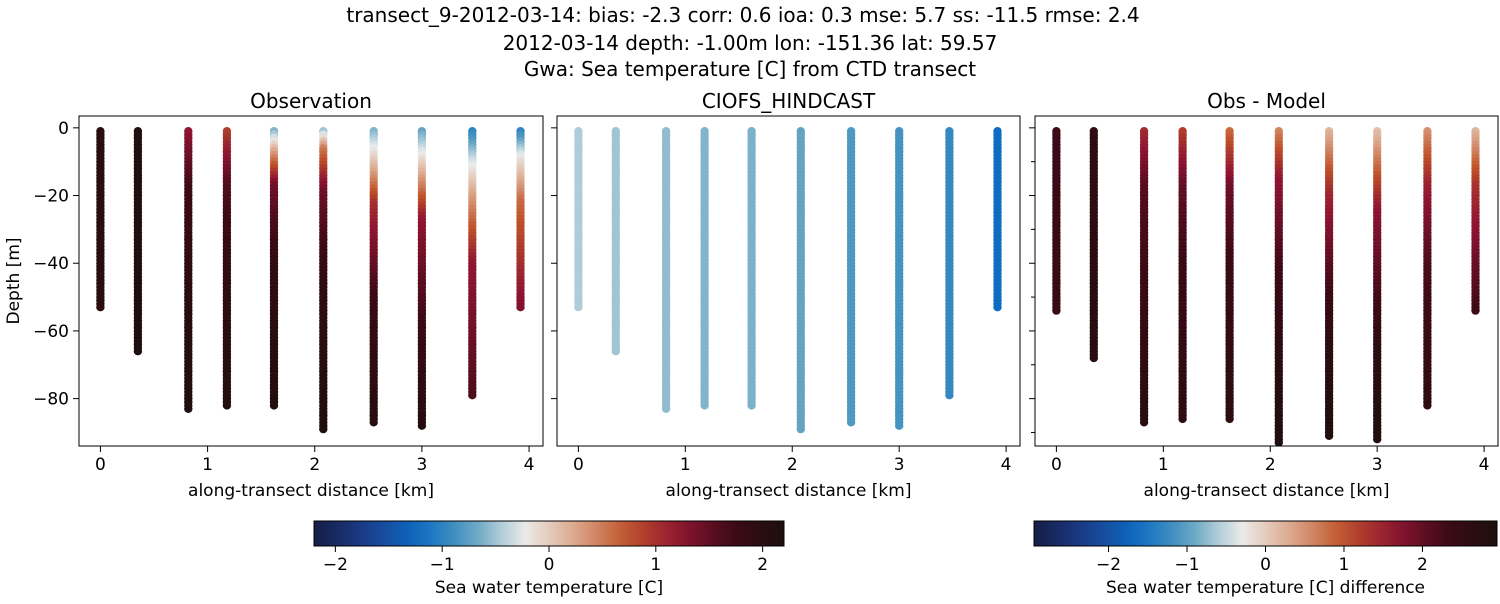  Describe the element at coordinates (51, 332) in the screenshot. I see `y-tick-label: −60` at that location.